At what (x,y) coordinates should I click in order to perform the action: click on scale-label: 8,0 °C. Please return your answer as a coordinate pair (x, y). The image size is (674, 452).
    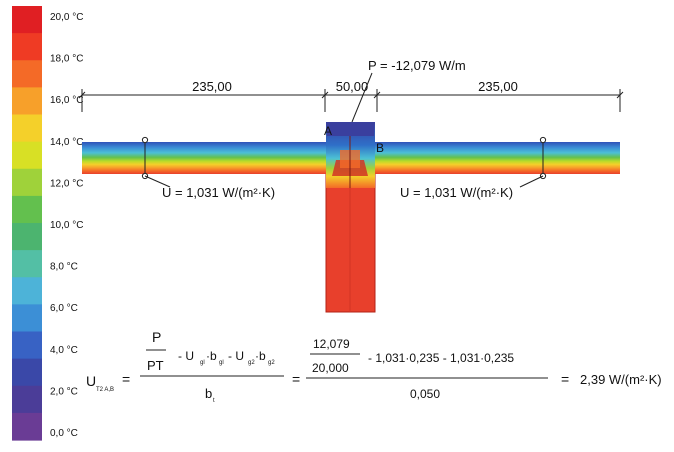
    Looking at the image, I should click on (64, 267).